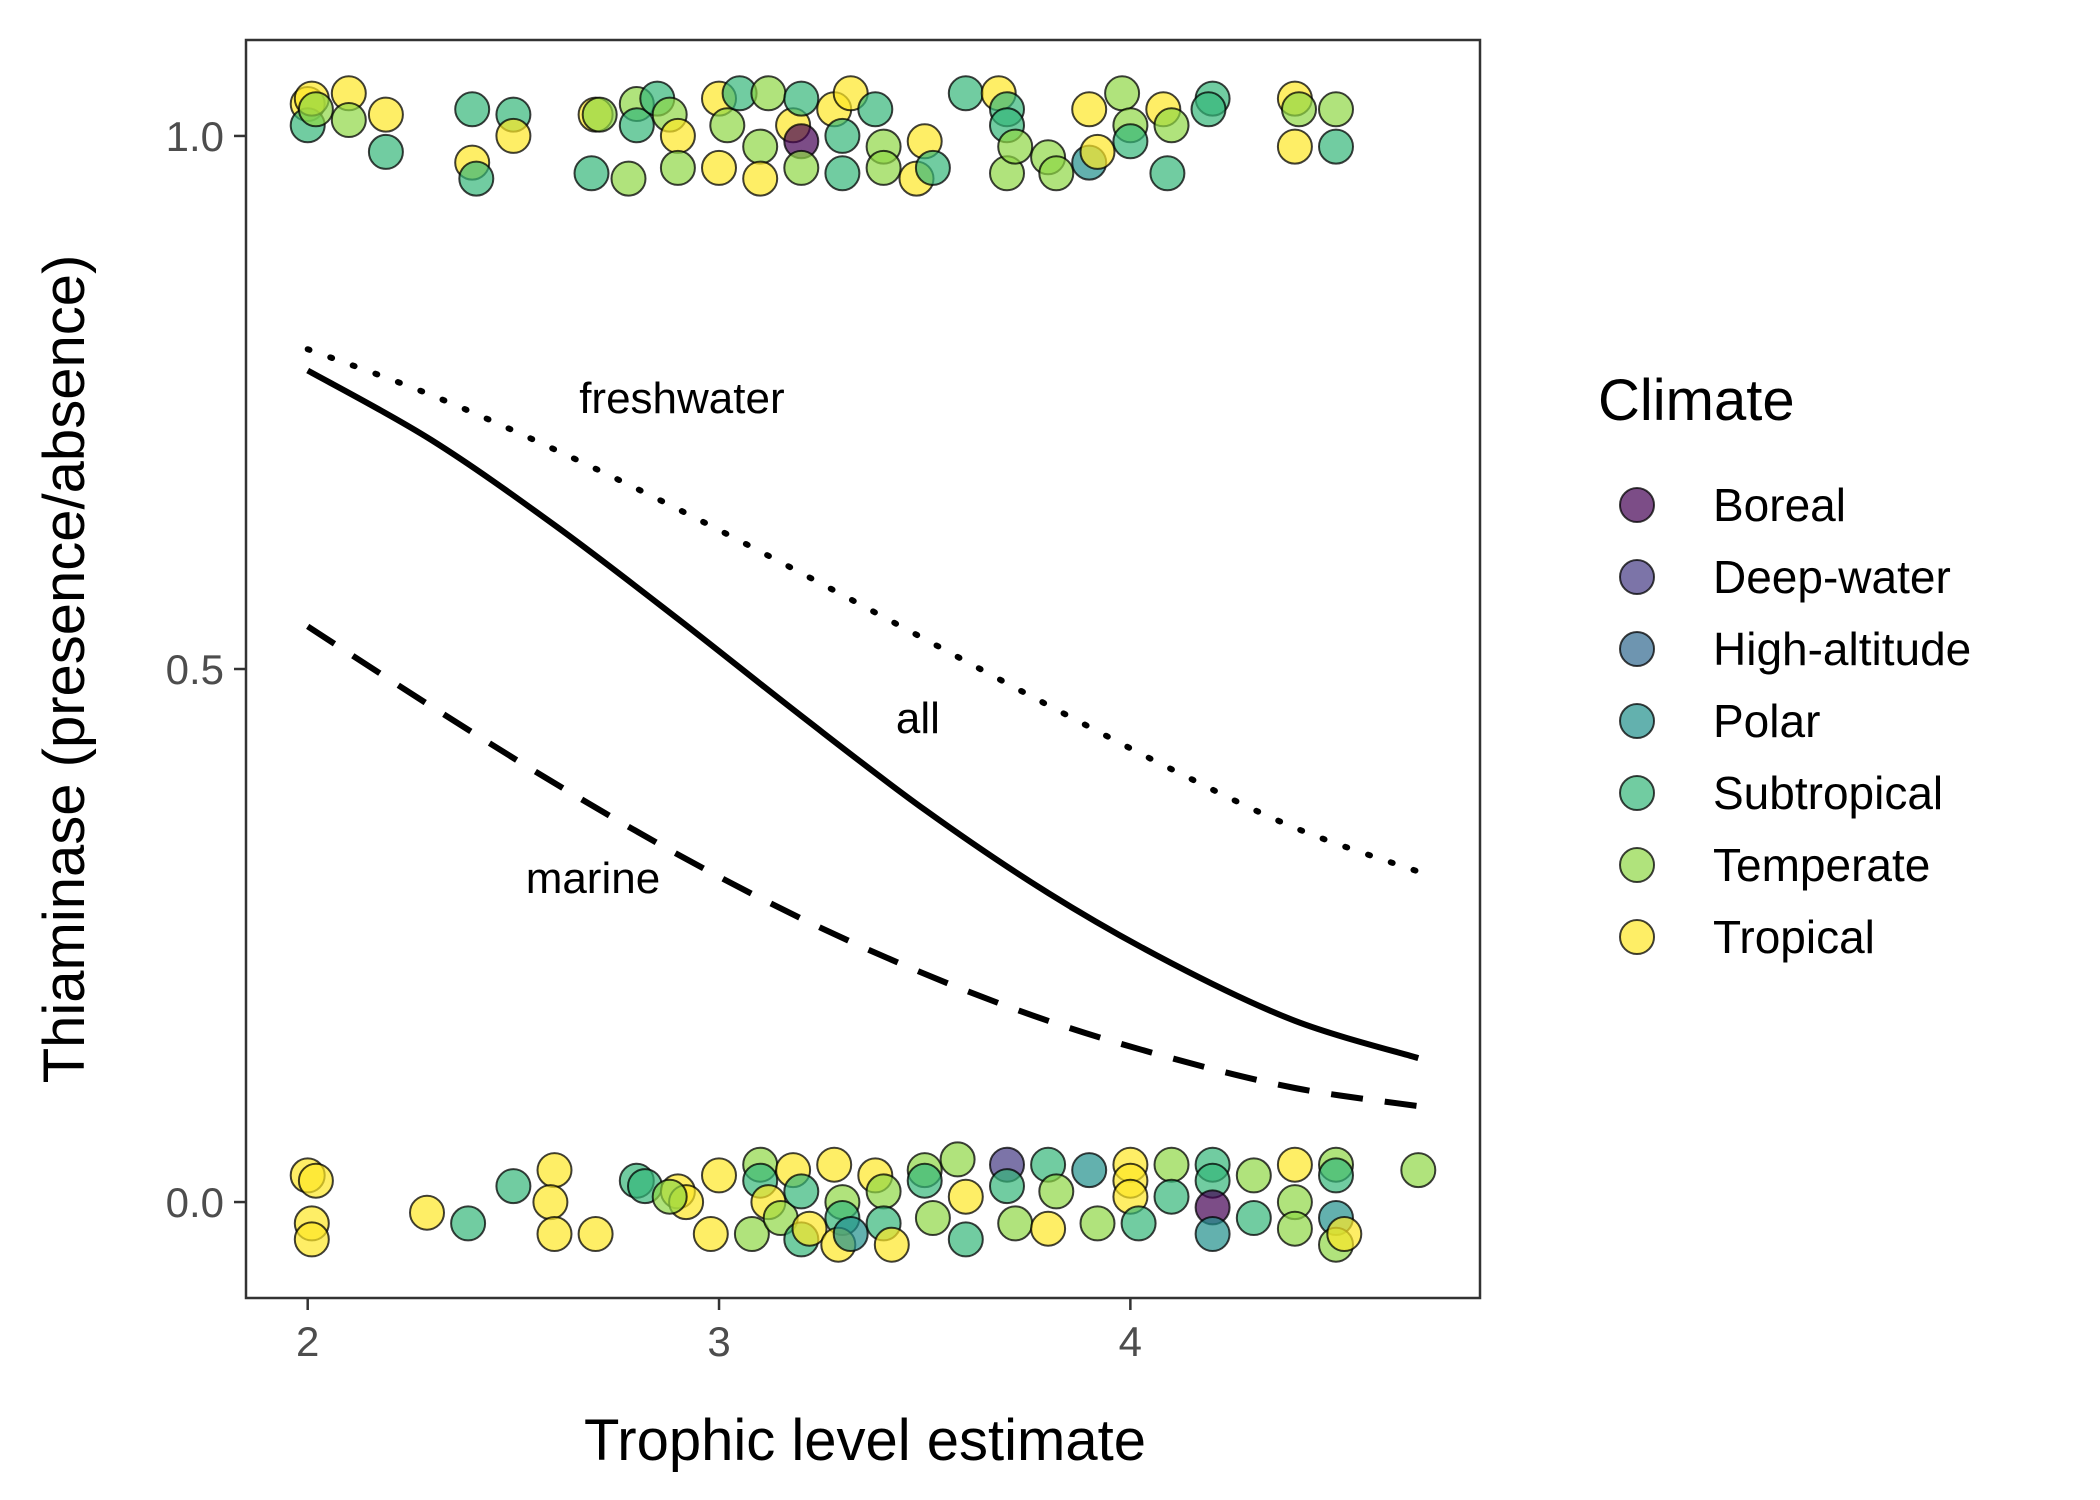 This screenshot has height=1500, width=2100. What do you see at coordinates (733, 638) in the screenshot?
I see `line-annotations: freshwater all marine` at bounding box center [733, 638].